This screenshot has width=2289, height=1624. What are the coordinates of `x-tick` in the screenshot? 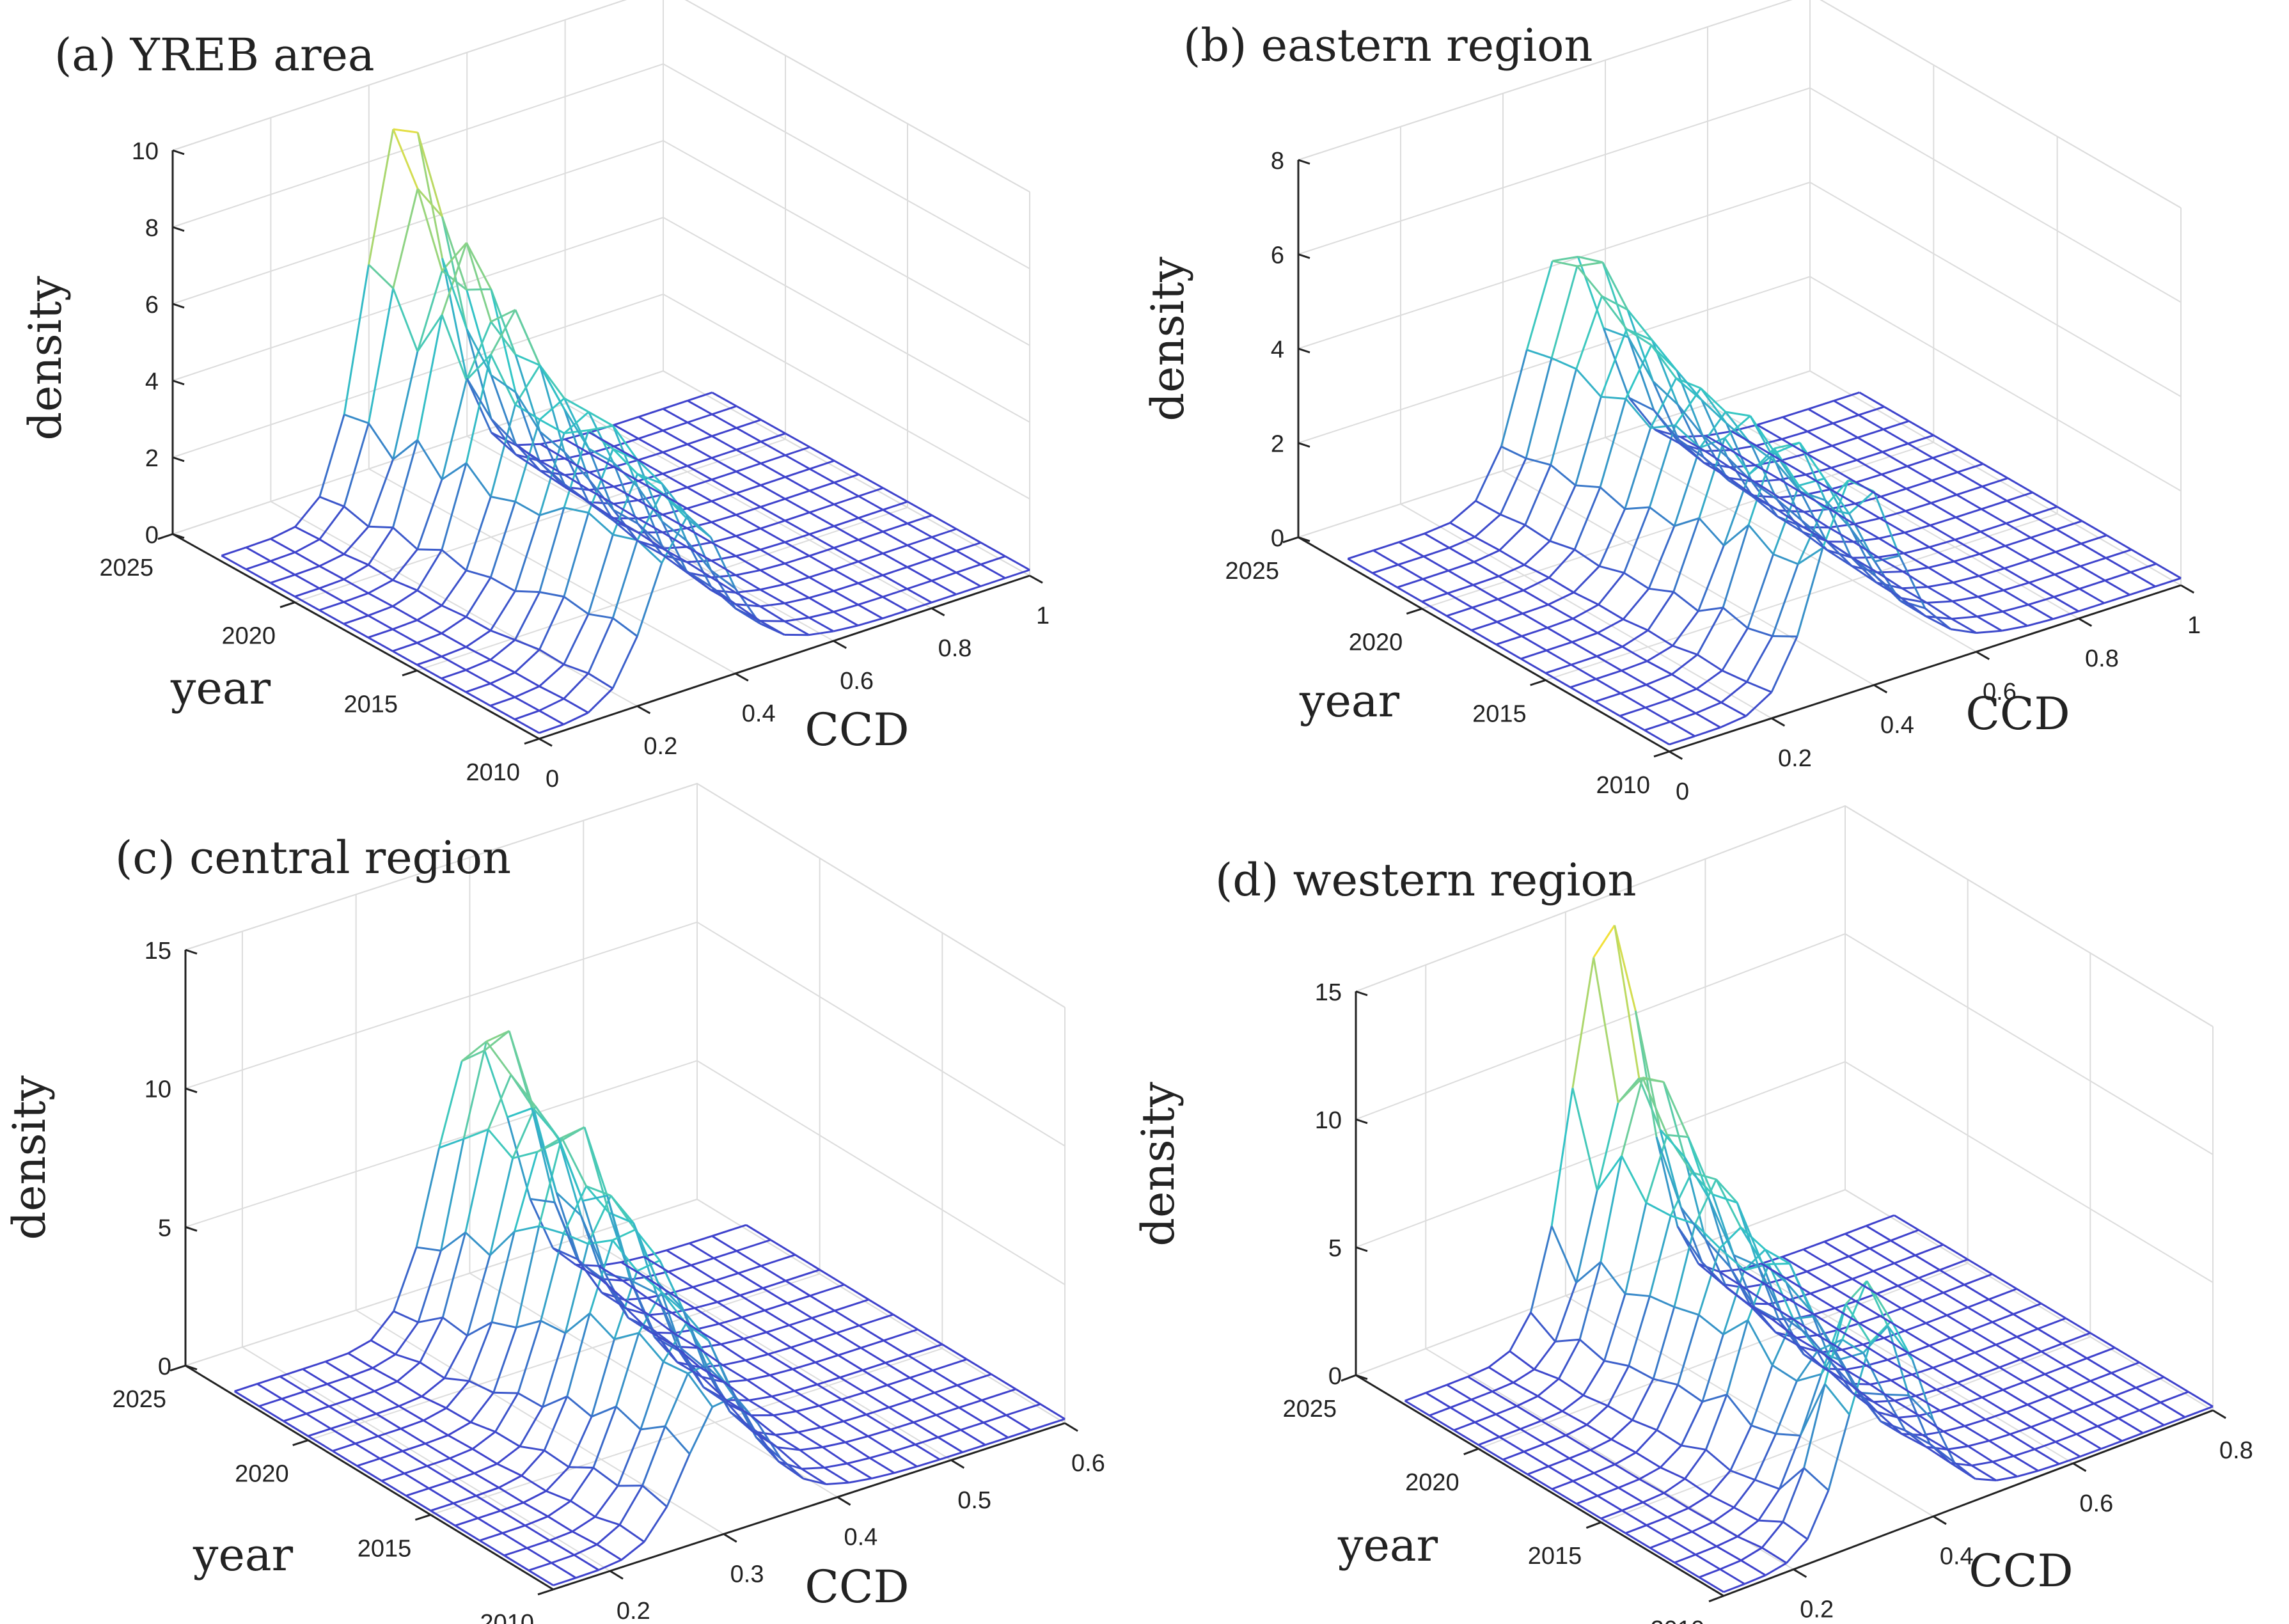 It's located at (742, 677).